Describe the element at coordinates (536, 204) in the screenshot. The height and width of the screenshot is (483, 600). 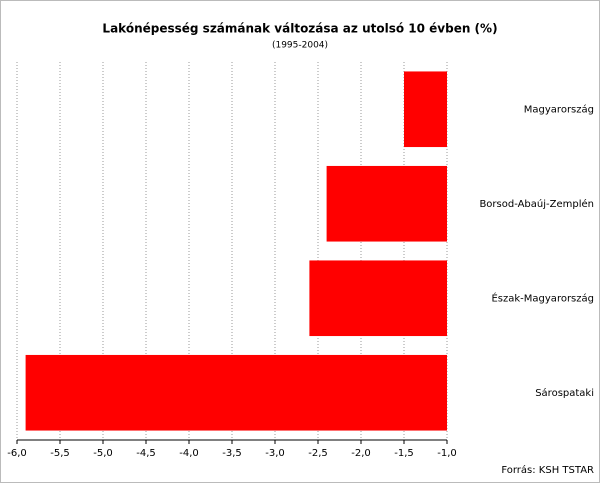
I see `y-tick-label: Borsod-Abaúj-Zemplén` at that location.